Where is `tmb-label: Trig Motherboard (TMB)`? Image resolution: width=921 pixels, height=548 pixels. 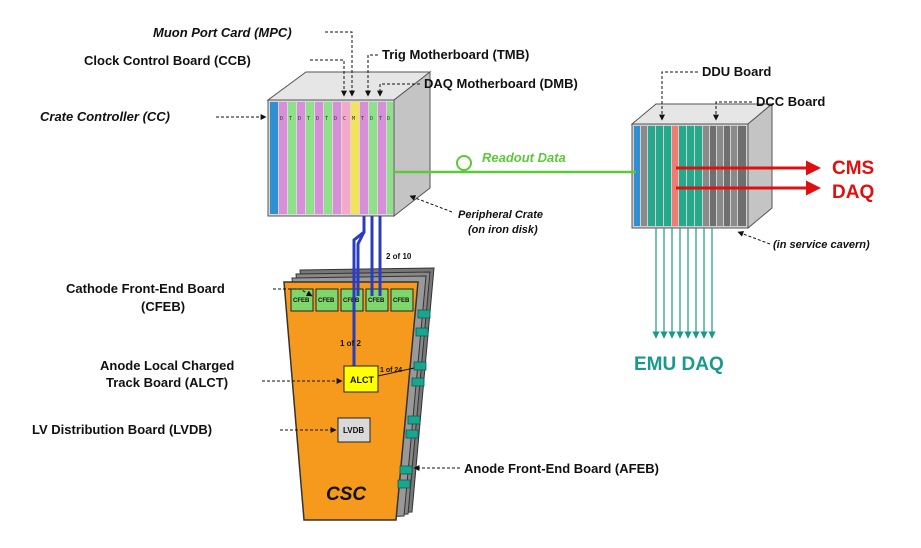
tmb-label: Trig Motherboard (TMB) is located at coordinates (455, 54).